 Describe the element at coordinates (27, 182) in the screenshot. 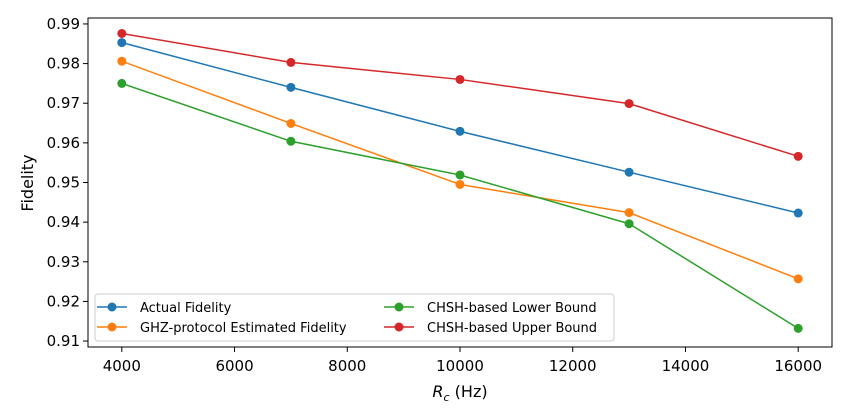

I see `y-axis-label: Fidelity` at that location.